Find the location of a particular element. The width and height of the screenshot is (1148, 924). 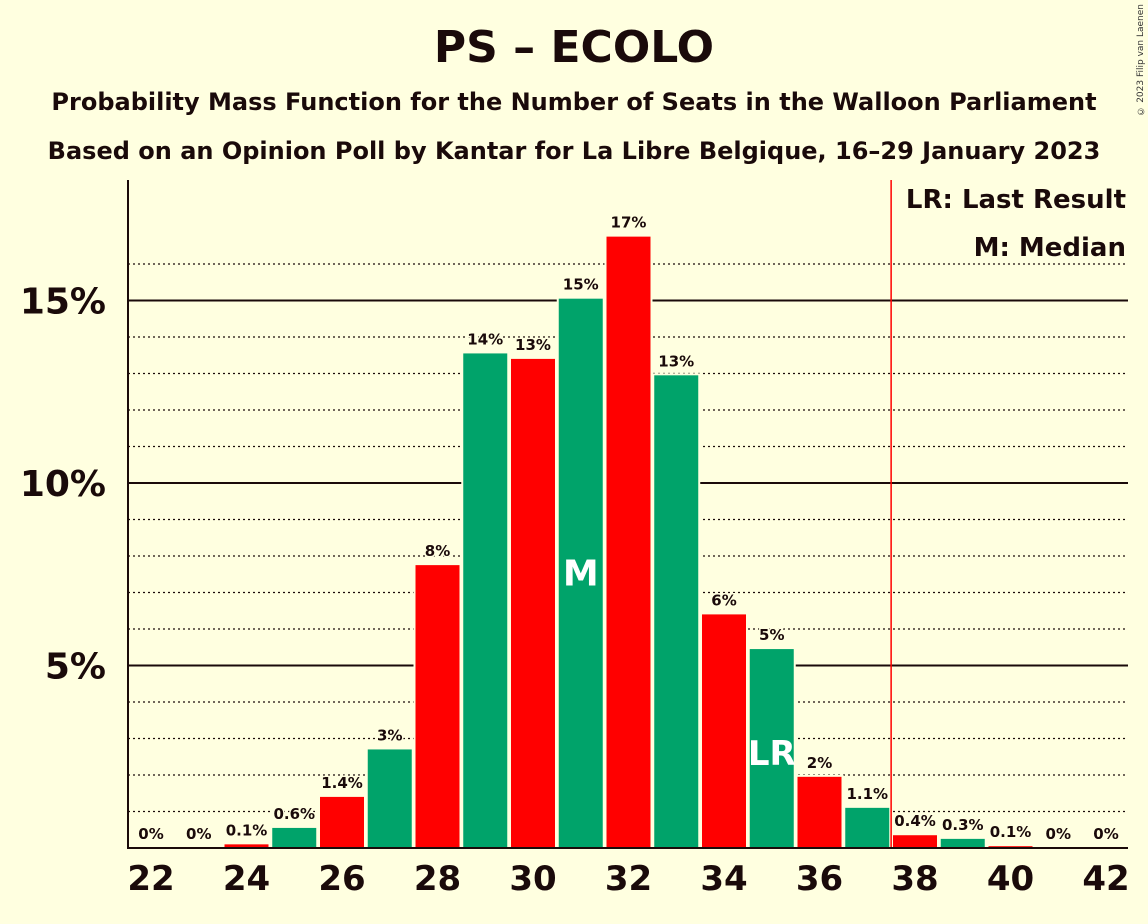

bar-value-label: 5% is located at coordinates (771, 635).